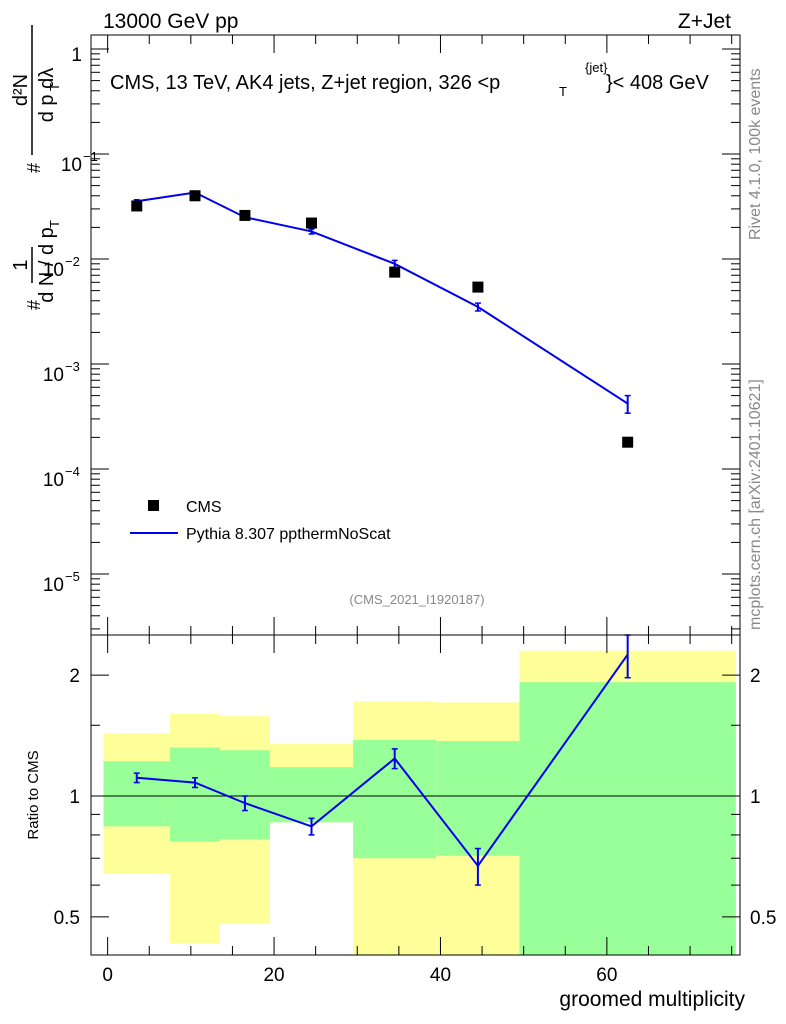 The width and height of the screenshot is (786, 1024). I want to click on y-tick-label-1: 1, so click(76, 55).